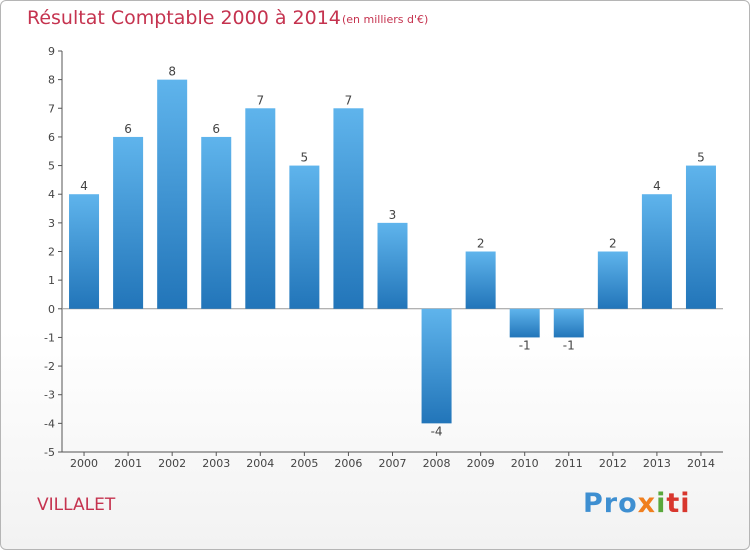 This screenshot has height=550, width=750. Describe the element at coordinates (172, 72) in the screenshot. I see `data-label-2002: 8` at that location.